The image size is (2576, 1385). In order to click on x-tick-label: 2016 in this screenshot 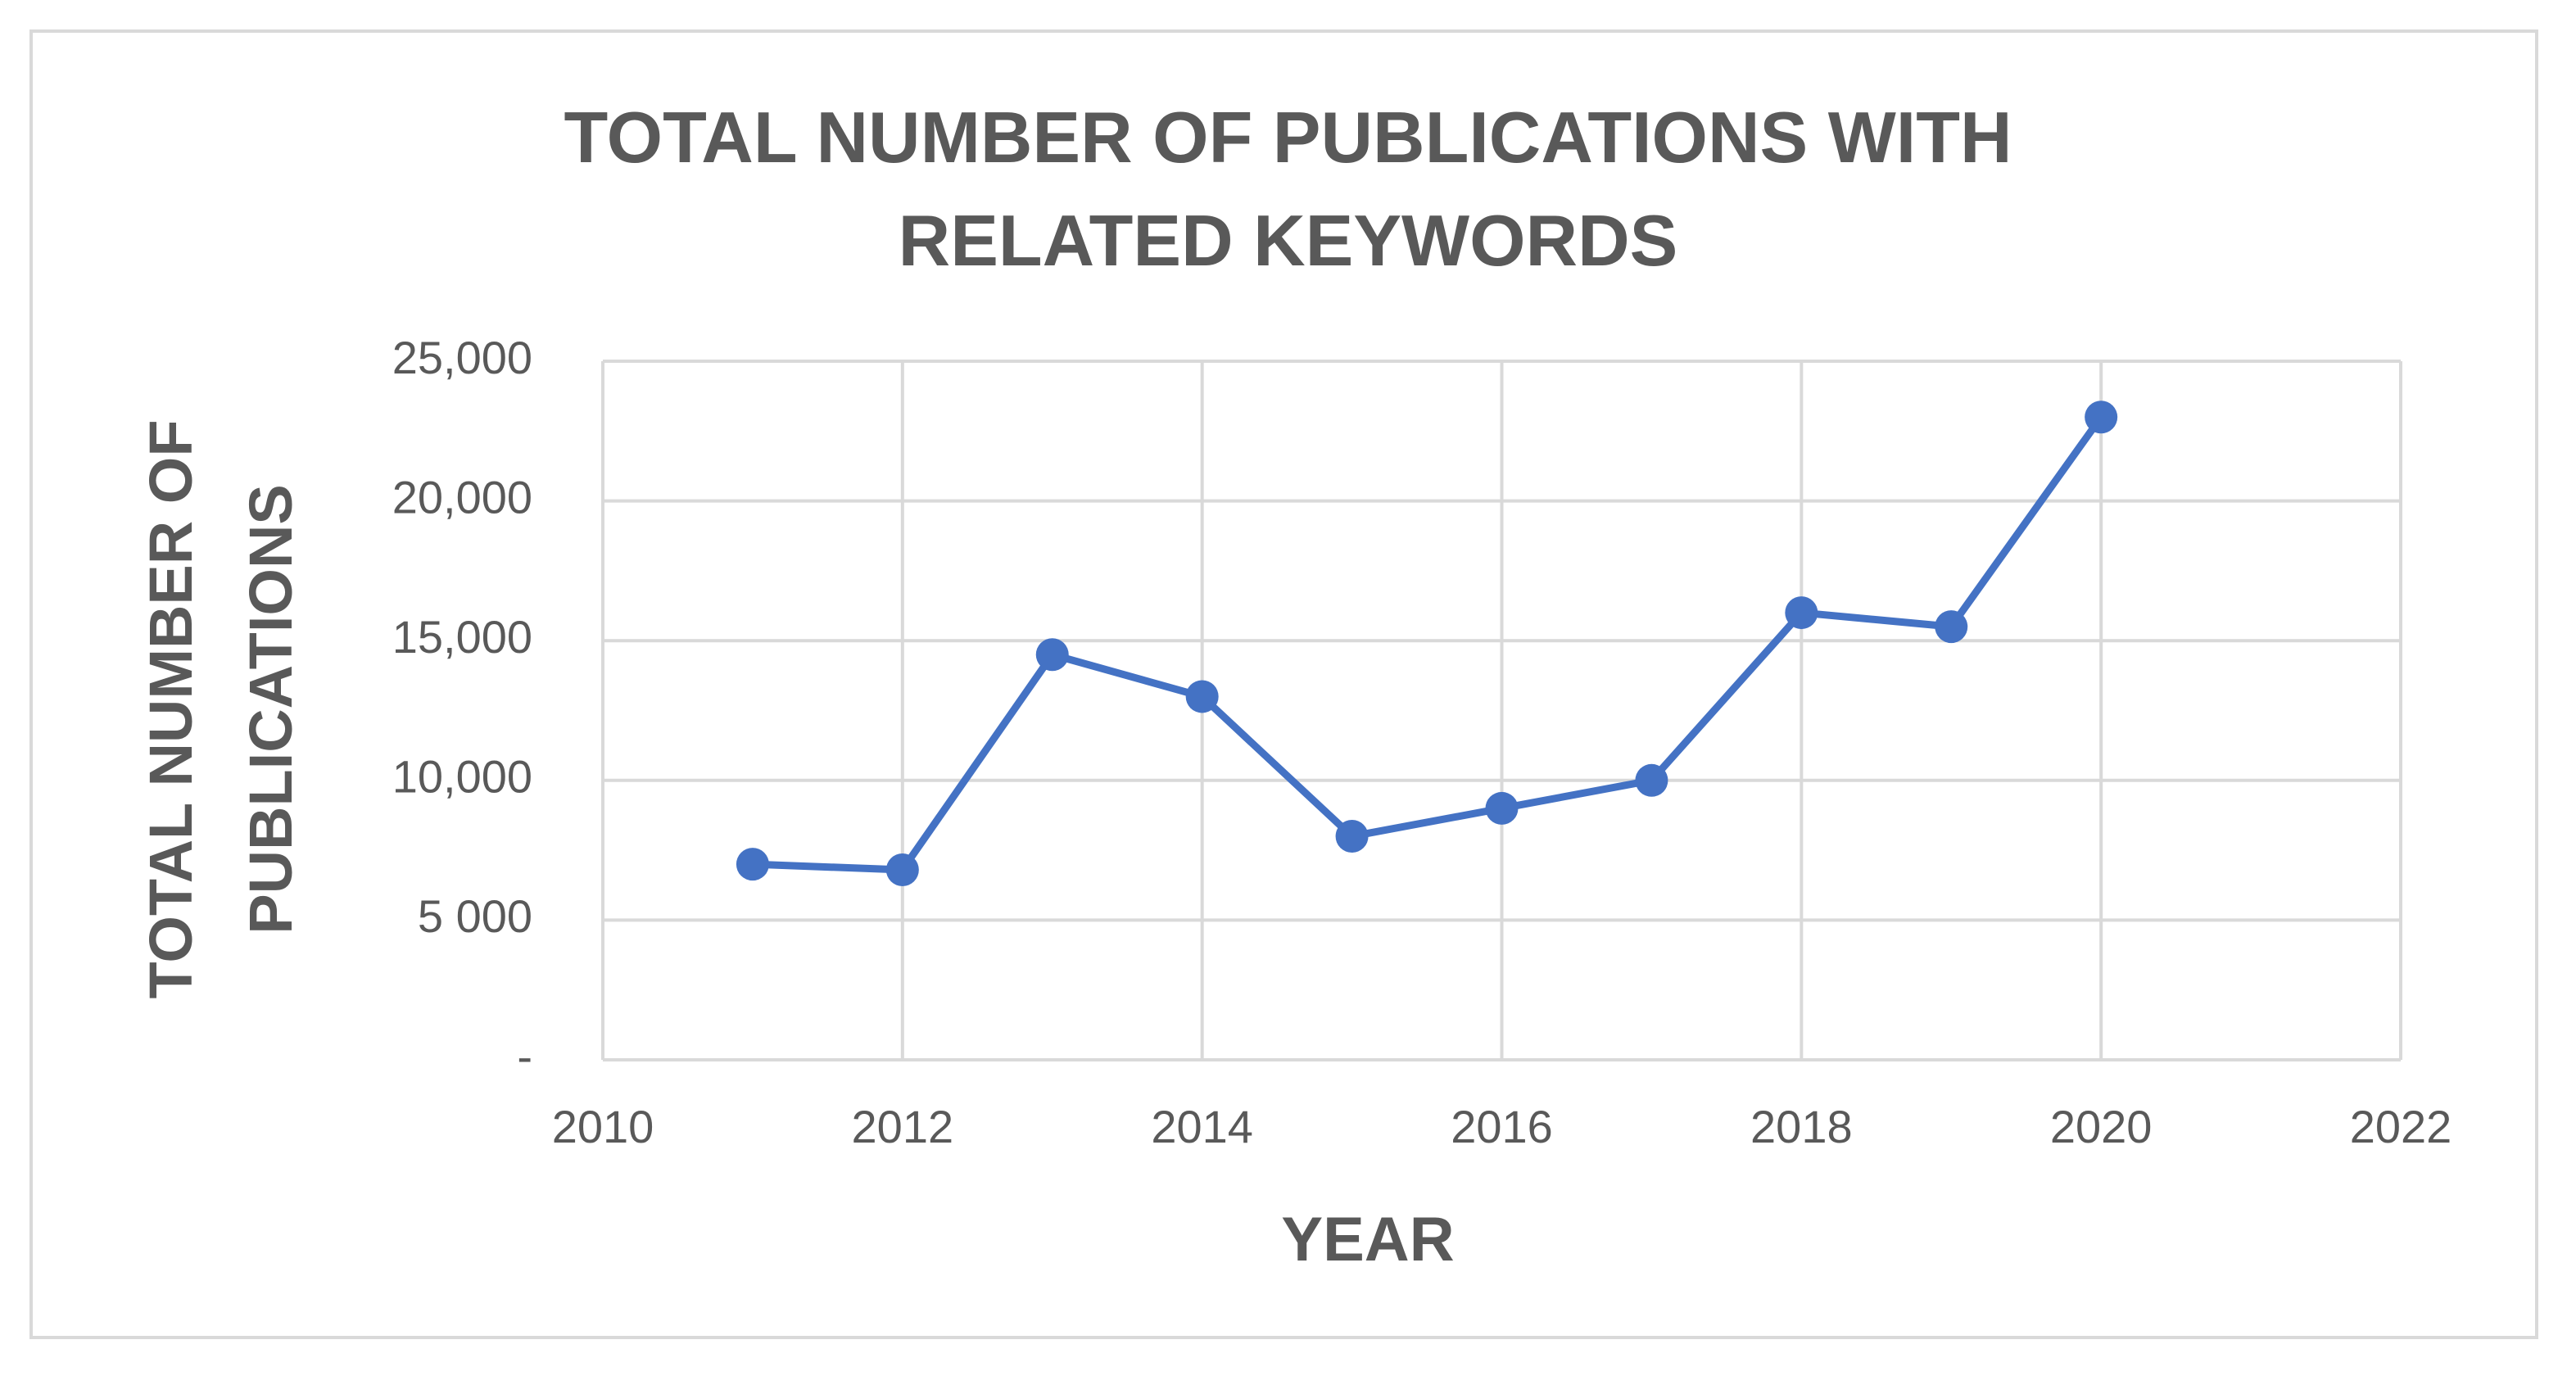, I will do `click(1502, 1126)`.